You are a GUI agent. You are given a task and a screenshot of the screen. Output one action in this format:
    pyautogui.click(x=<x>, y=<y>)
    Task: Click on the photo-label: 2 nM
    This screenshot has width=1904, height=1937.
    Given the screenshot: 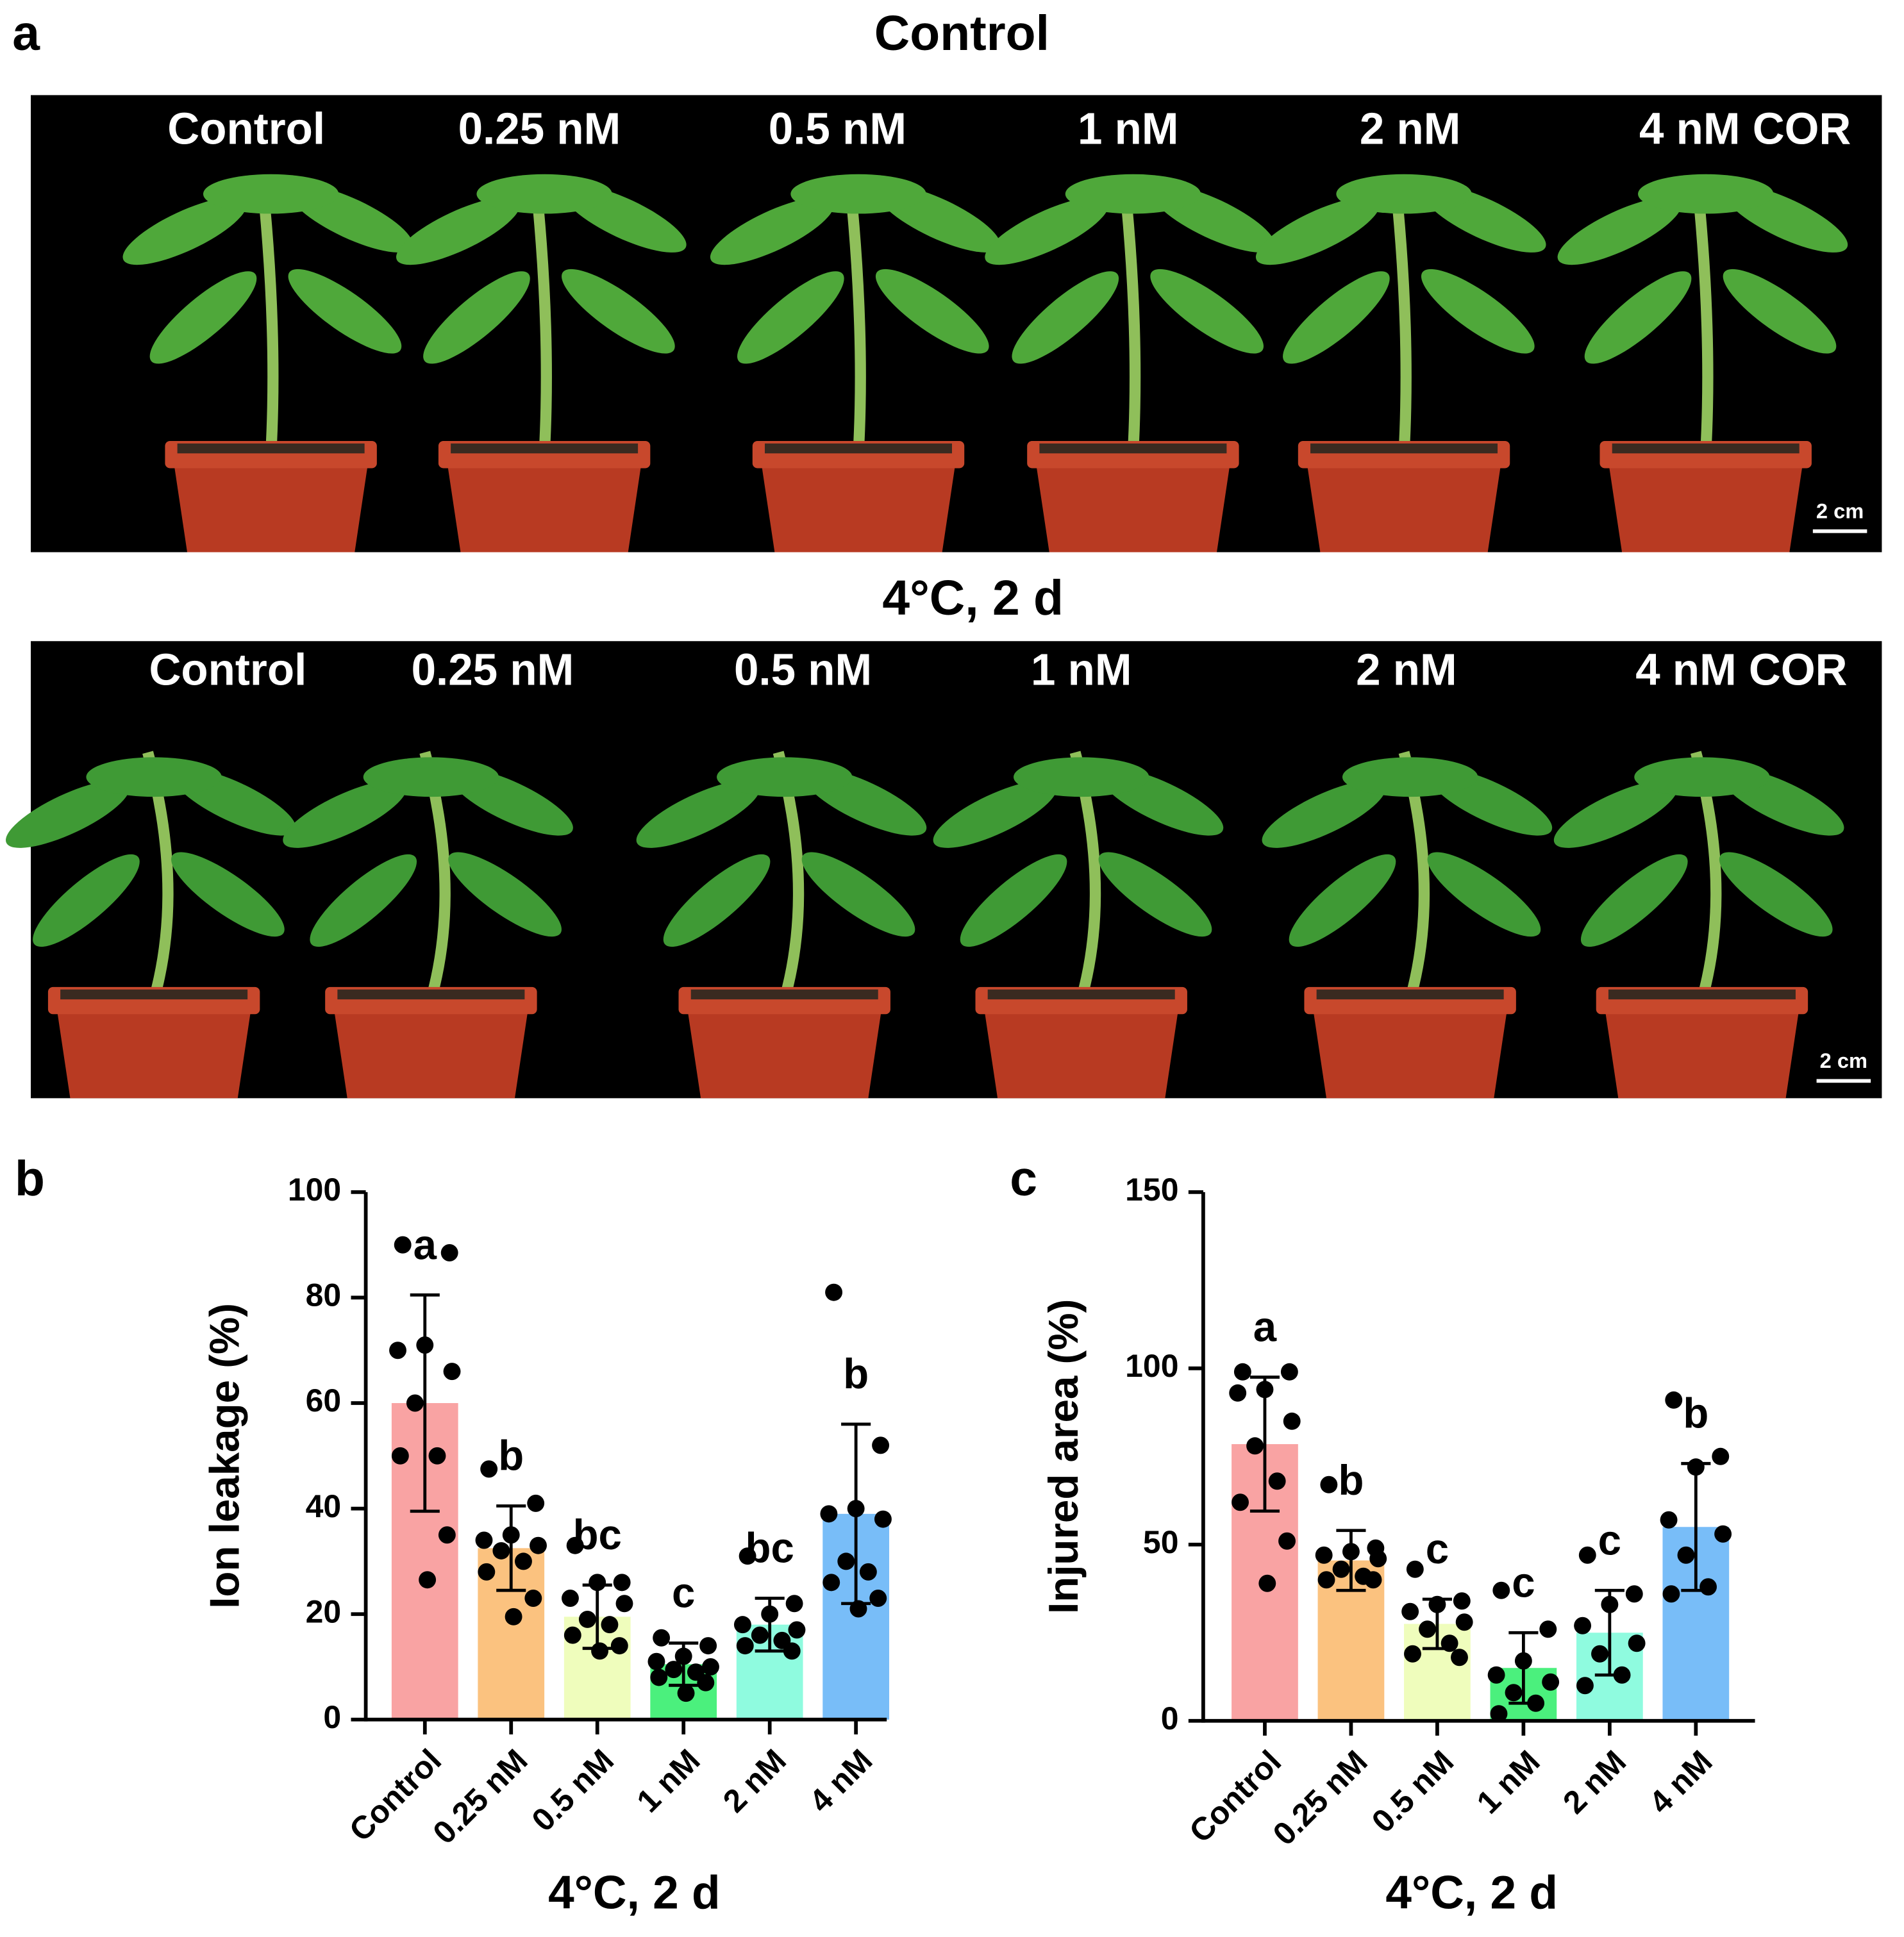 What is the action you would take?
    pyautogui.click(x=1410, y=128)
    